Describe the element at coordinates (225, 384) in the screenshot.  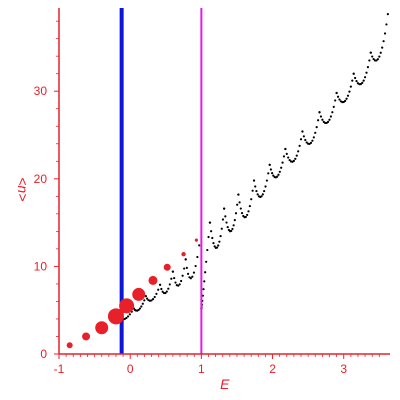
I see `x-axis-title: E` at that location.